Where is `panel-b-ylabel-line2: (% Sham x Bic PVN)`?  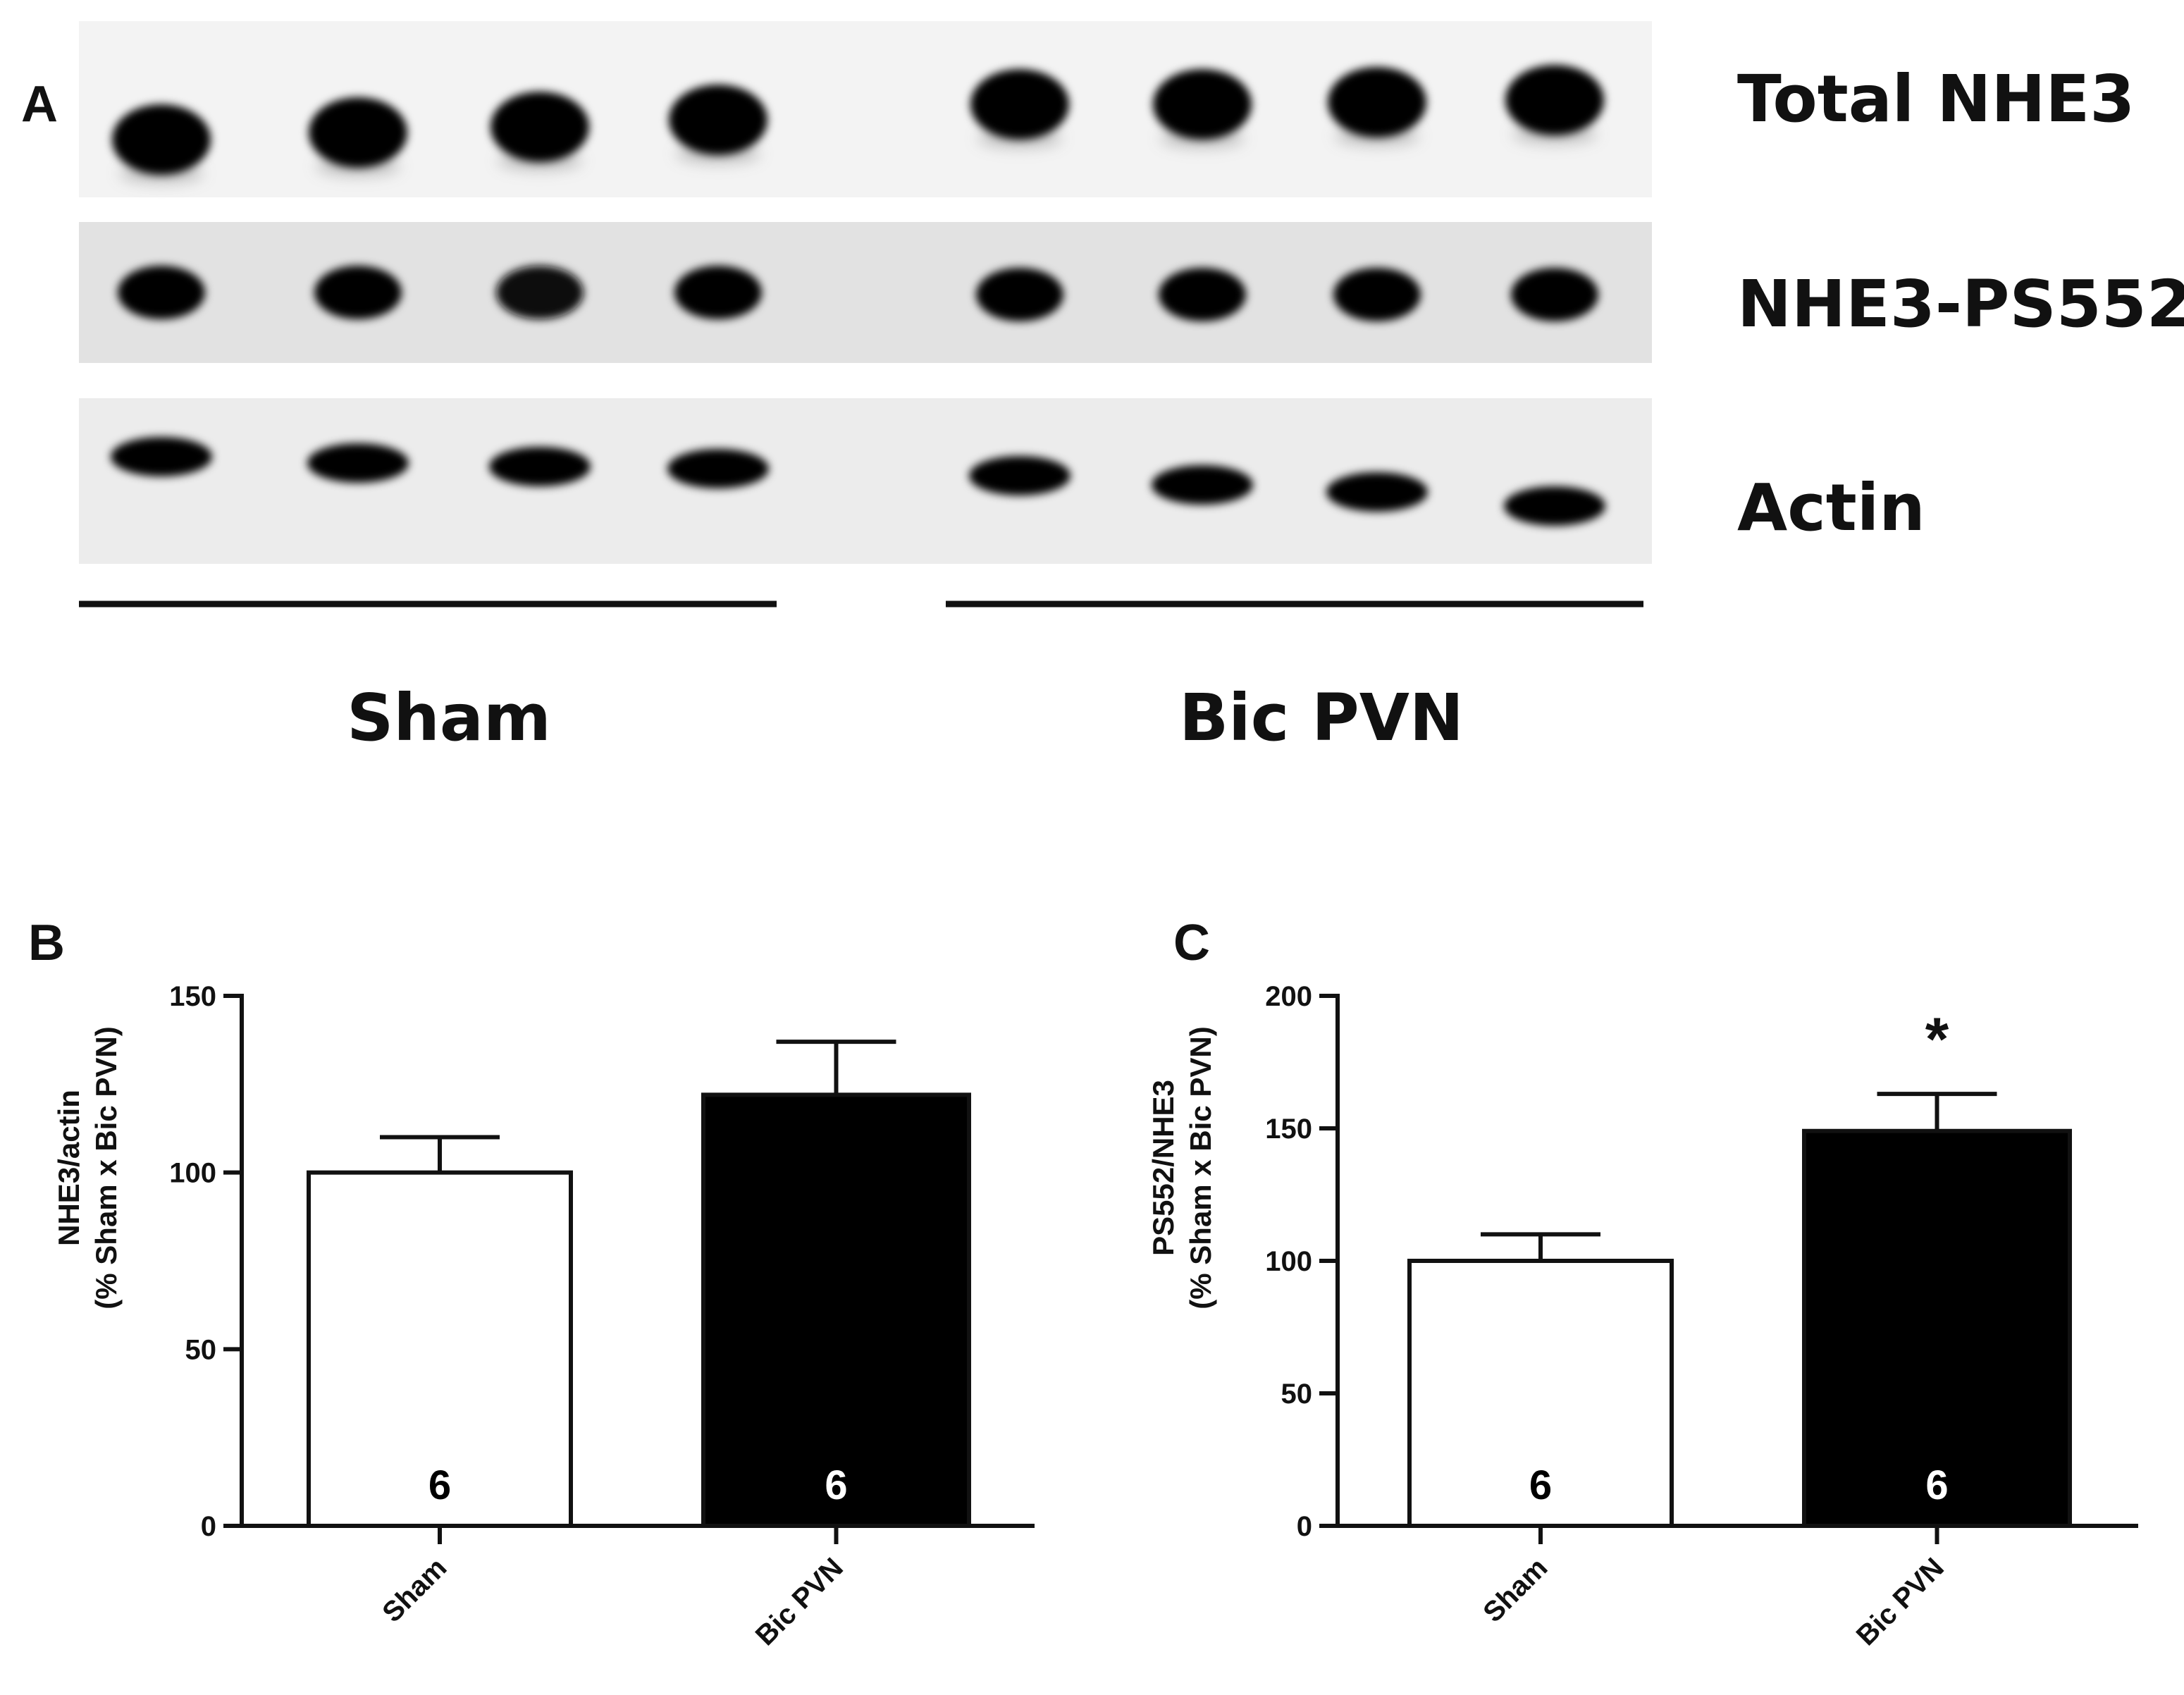 panel-b-ylabel-line2: (% Sham x Bic PVN) is located at coordinates (106, 1167).